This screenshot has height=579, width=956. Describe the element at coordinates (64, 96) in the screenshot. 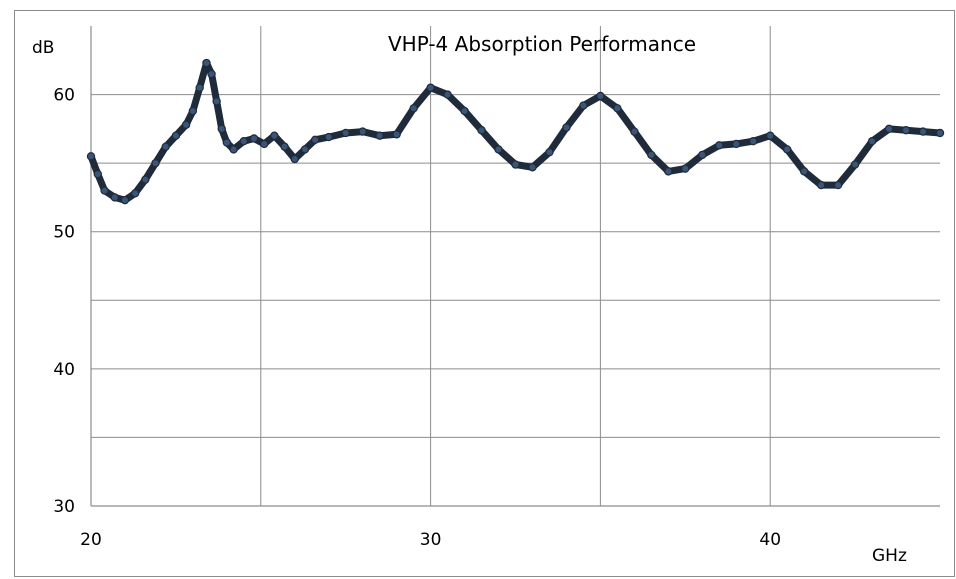

I see `y-tick-label: 60` at that location.